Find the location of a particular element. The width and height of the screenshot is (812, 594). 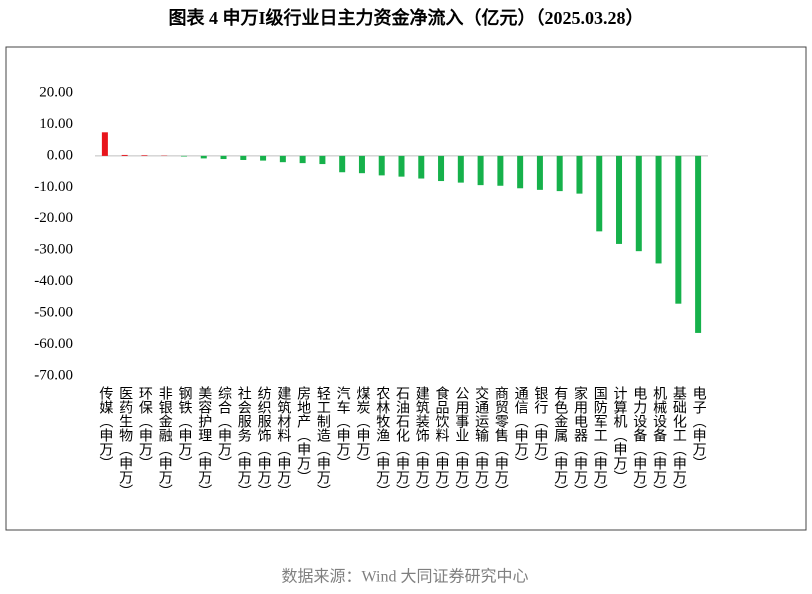

x-tick-label: 计算机（申万） is located at coordinates (620, 435).